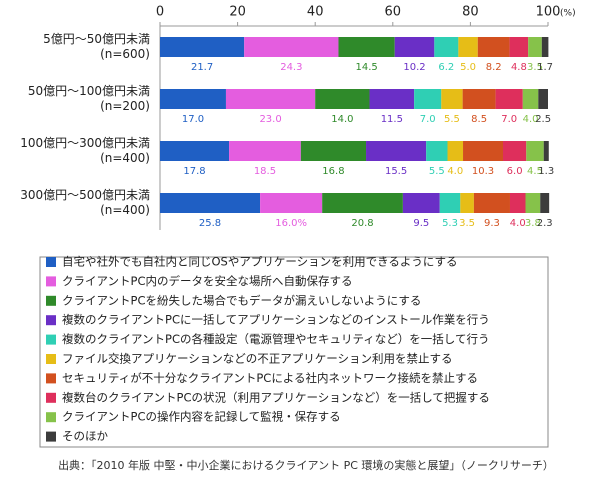 Image resolution: width=590 pixels, height=480 pixels. I want to click on value-label: 23.0, so click(270, 119).